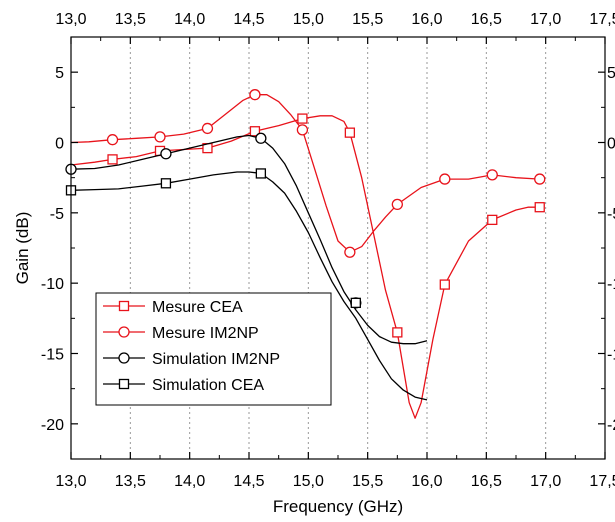 This screenshot has height=522, width=615. What do you see at coordinates (52, 284) in the screenshot?
I see `y-tick-label-left: -10` at bounding box center [52, 284].